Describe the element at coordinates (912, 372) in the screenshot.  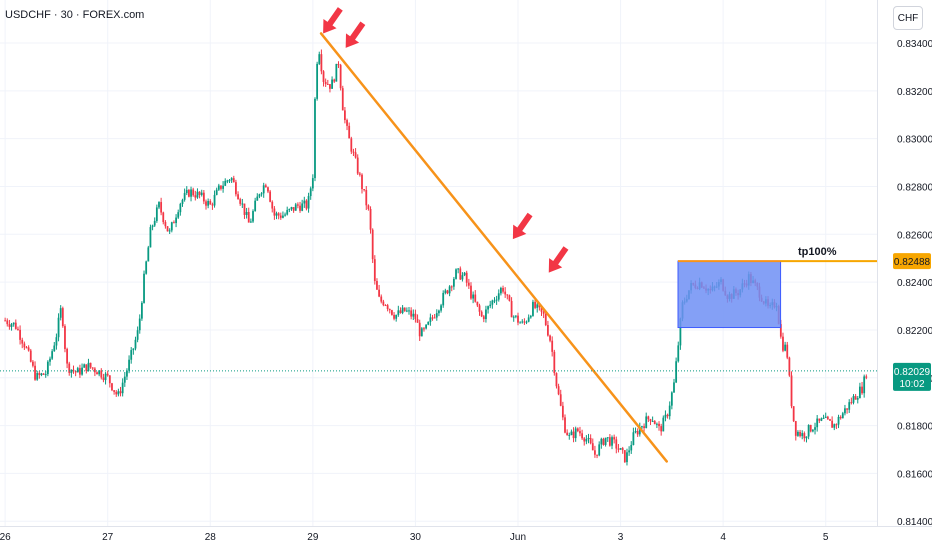
I see `current-price-text: 0.82029` at that location.